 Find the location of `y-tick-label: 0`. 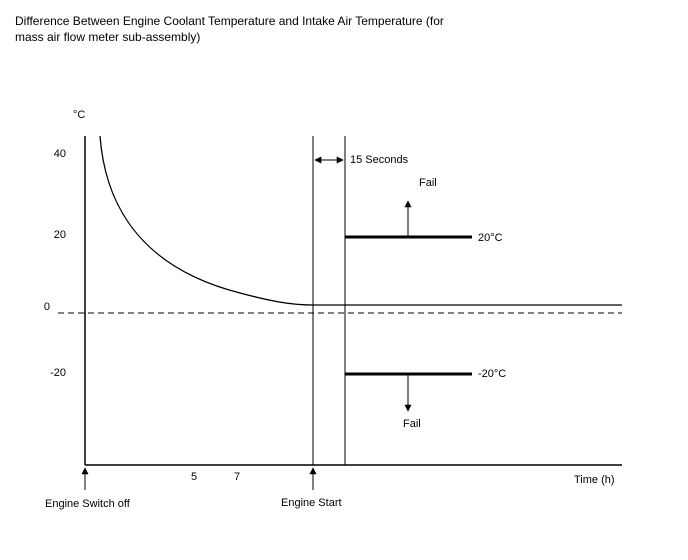

y-tick-label: 0 is located at coordinates (47, 307).